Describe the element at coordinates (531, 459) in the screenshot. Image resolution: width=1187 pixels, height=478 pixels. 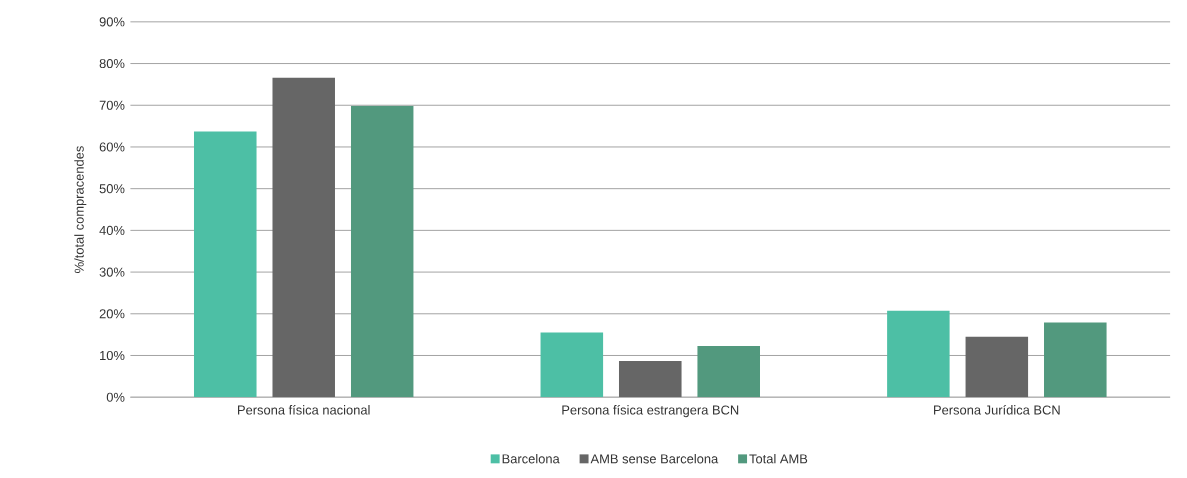
I see `legend-label: Barcelona` at that location.